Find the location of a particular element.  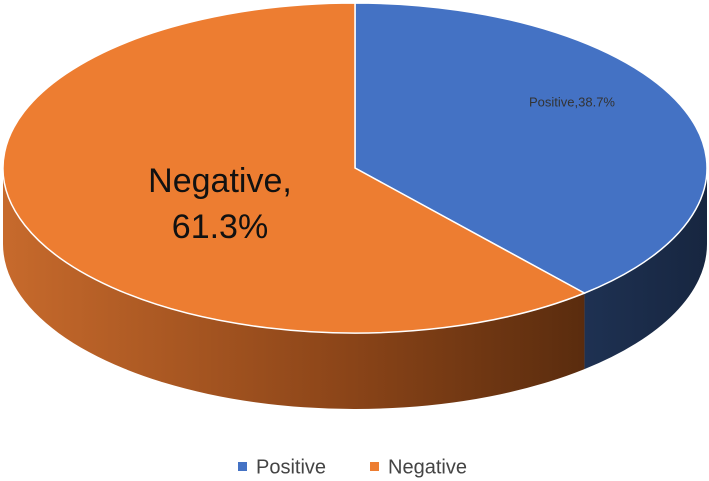

legend-label: Negative is located at coordinates (427, 467).